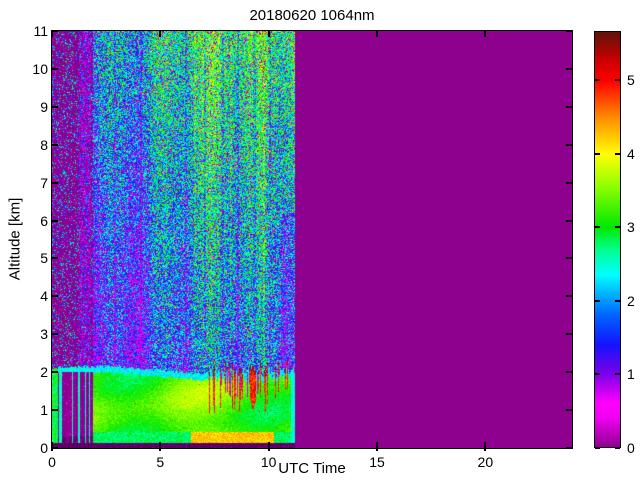 This screenshot has width=640, height=480. I want to click on y-tick-label: 10, so click(40, 68).